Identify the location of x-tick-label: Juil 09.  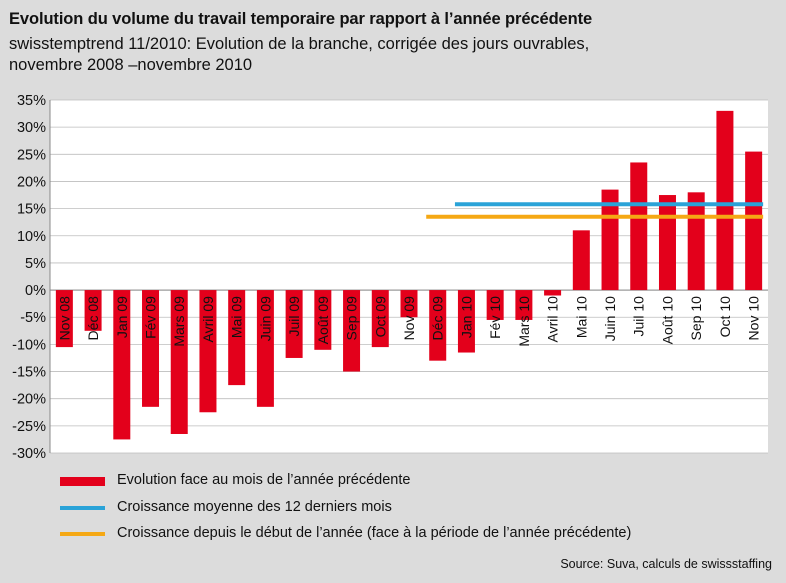
(294, 316).